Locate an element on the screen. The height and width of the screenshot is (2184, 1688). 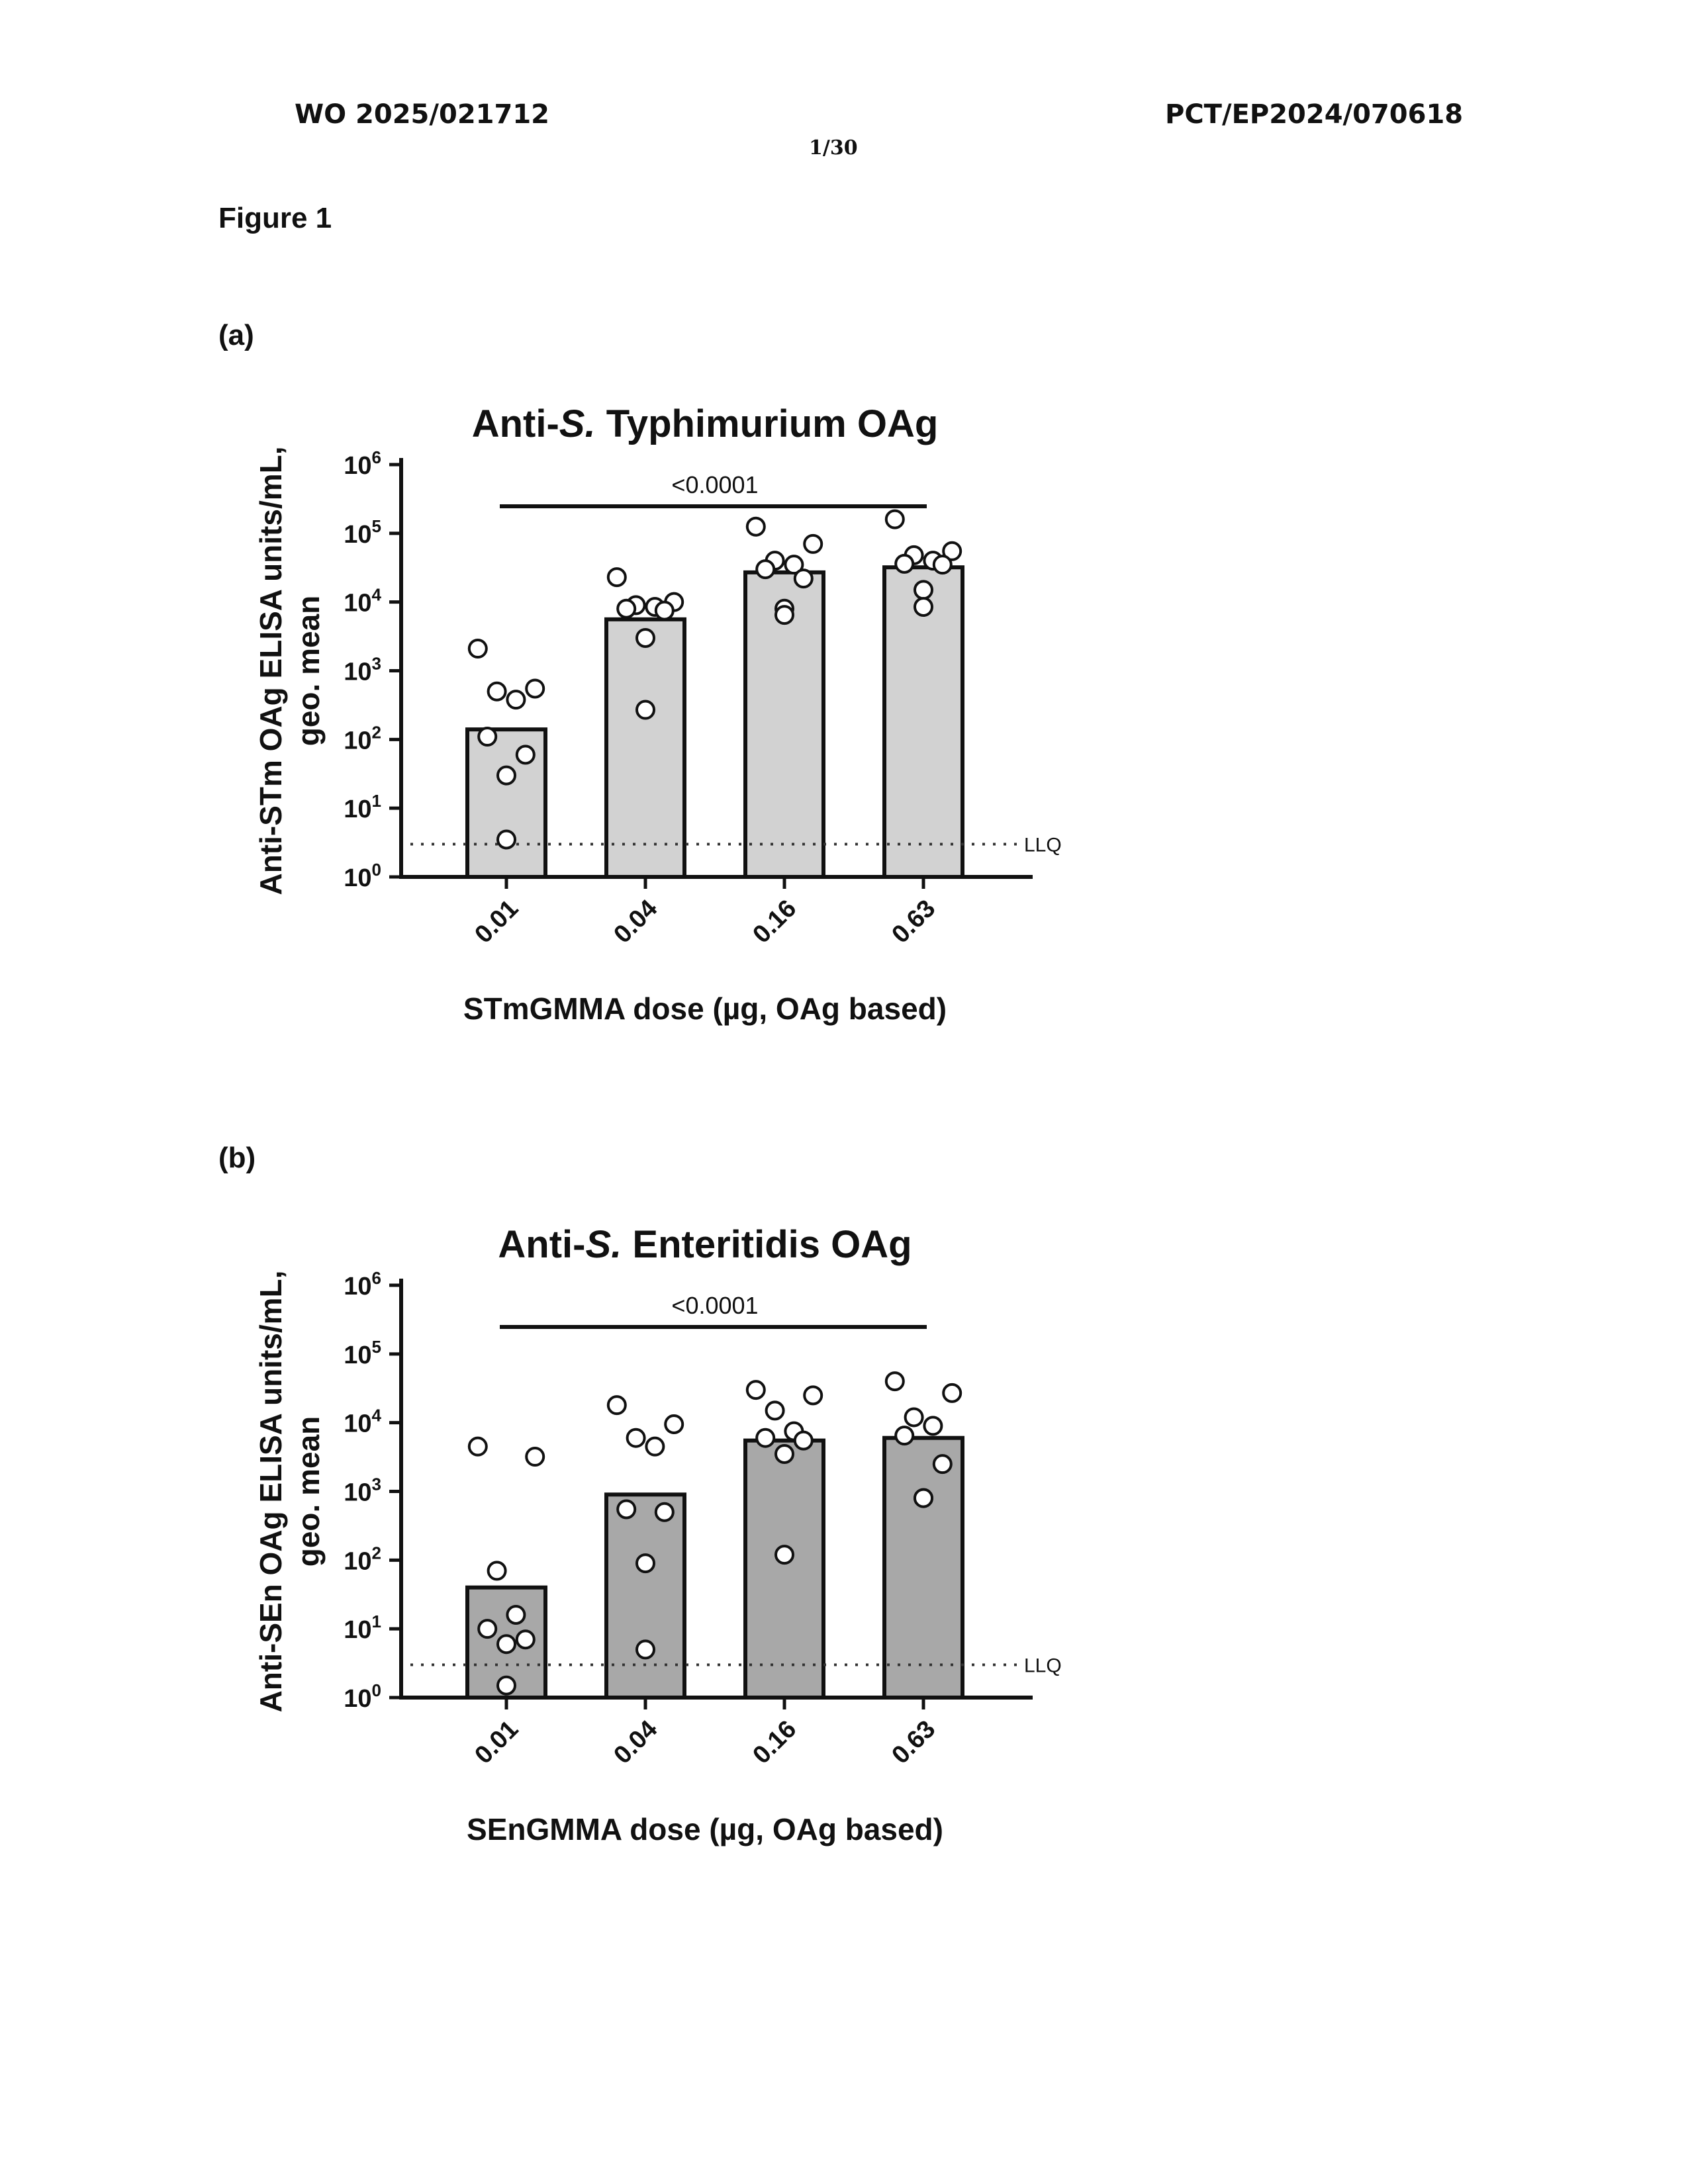
y-axis-label-line1: Anti-SEn OAg ELISA units/mL, is located at coordinates (271, 1492).